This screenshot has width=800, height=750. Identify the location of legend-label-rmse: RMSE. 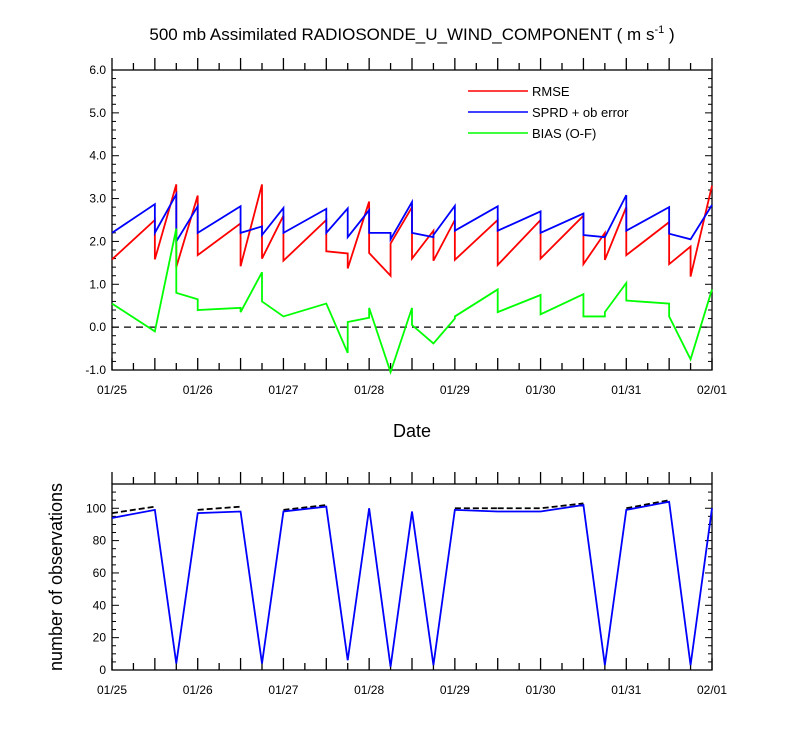
(551, 91).